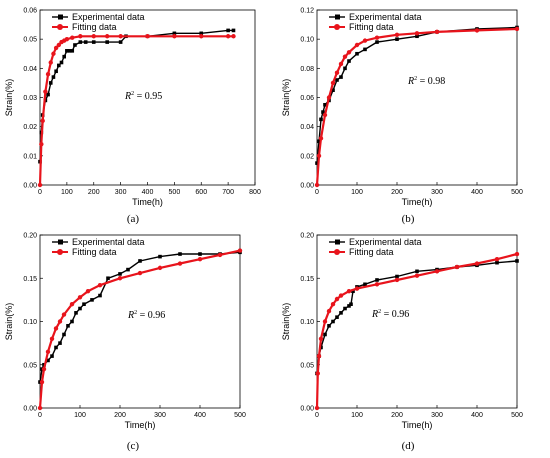  Describe the element at coordinates (307, 11) in the screenshot. I see `y-tick-label: 0.12` at that location.